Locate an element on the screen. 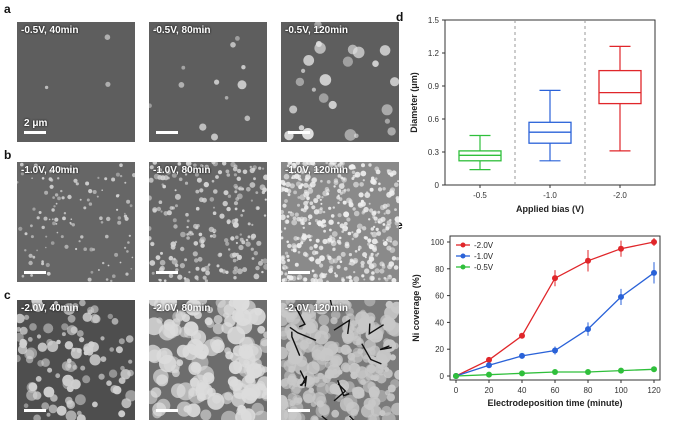  y-tick-label: 20 is located at coordinates (439, 349).